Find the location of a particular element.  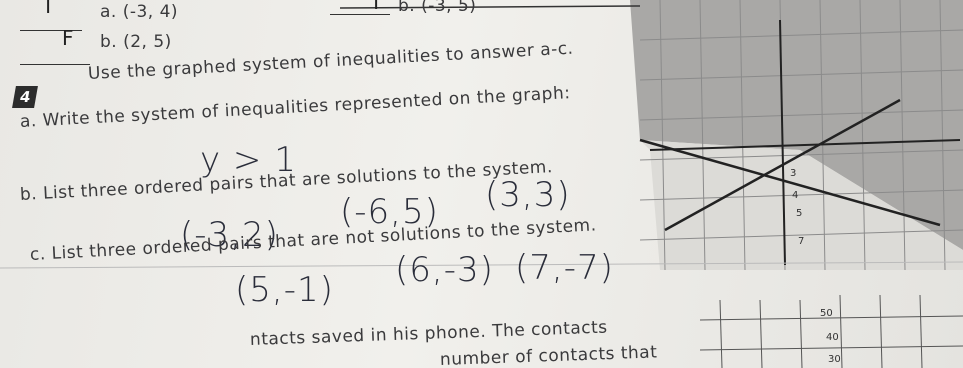

blank-line is located at coordinates (490, 7).